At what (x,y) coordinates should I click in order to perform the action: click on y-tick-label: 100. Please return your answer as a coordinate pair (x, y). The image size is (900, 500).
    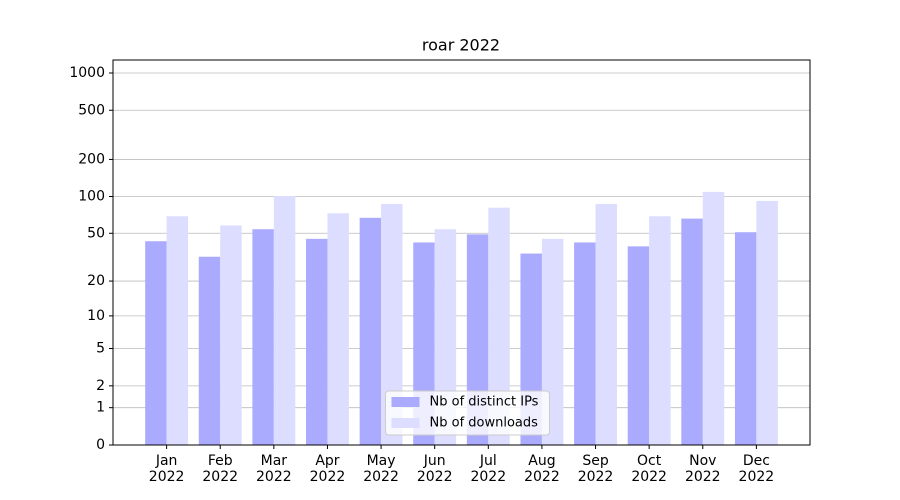
    Looking at the image, I should click on (91, 196).